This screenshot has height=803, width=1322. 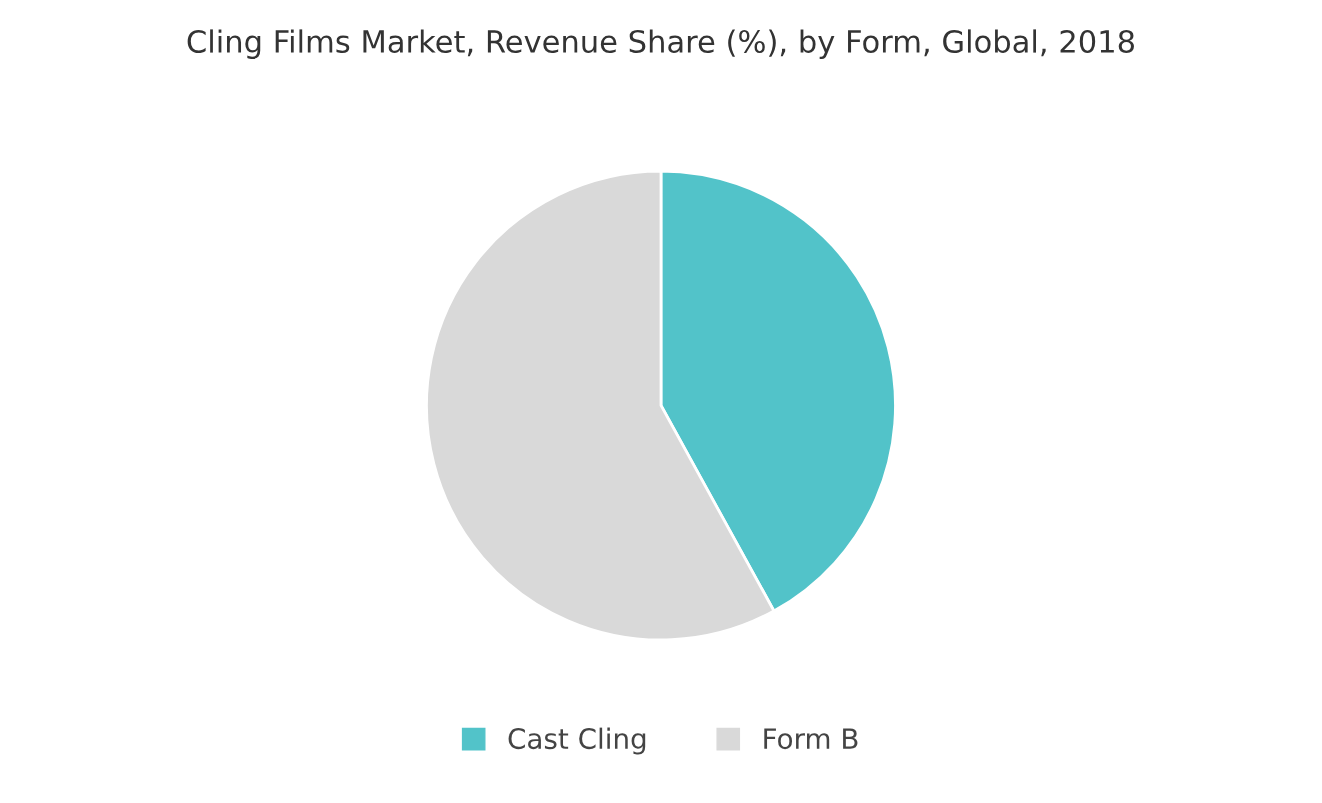 What do you see at coordinates (811, 739) in the screenshot?
I see `legend-label: Form B` at bounding box center [811, 739].